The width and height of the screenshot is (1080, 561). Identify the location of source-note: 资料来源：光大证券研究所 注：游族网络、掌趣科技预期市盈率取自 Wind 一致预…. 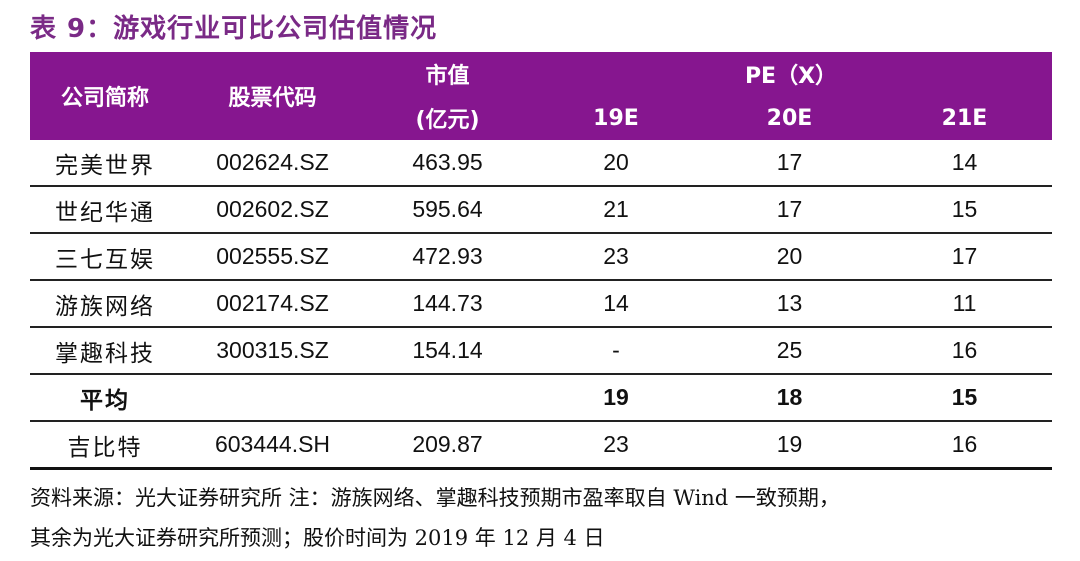
(540, 518).